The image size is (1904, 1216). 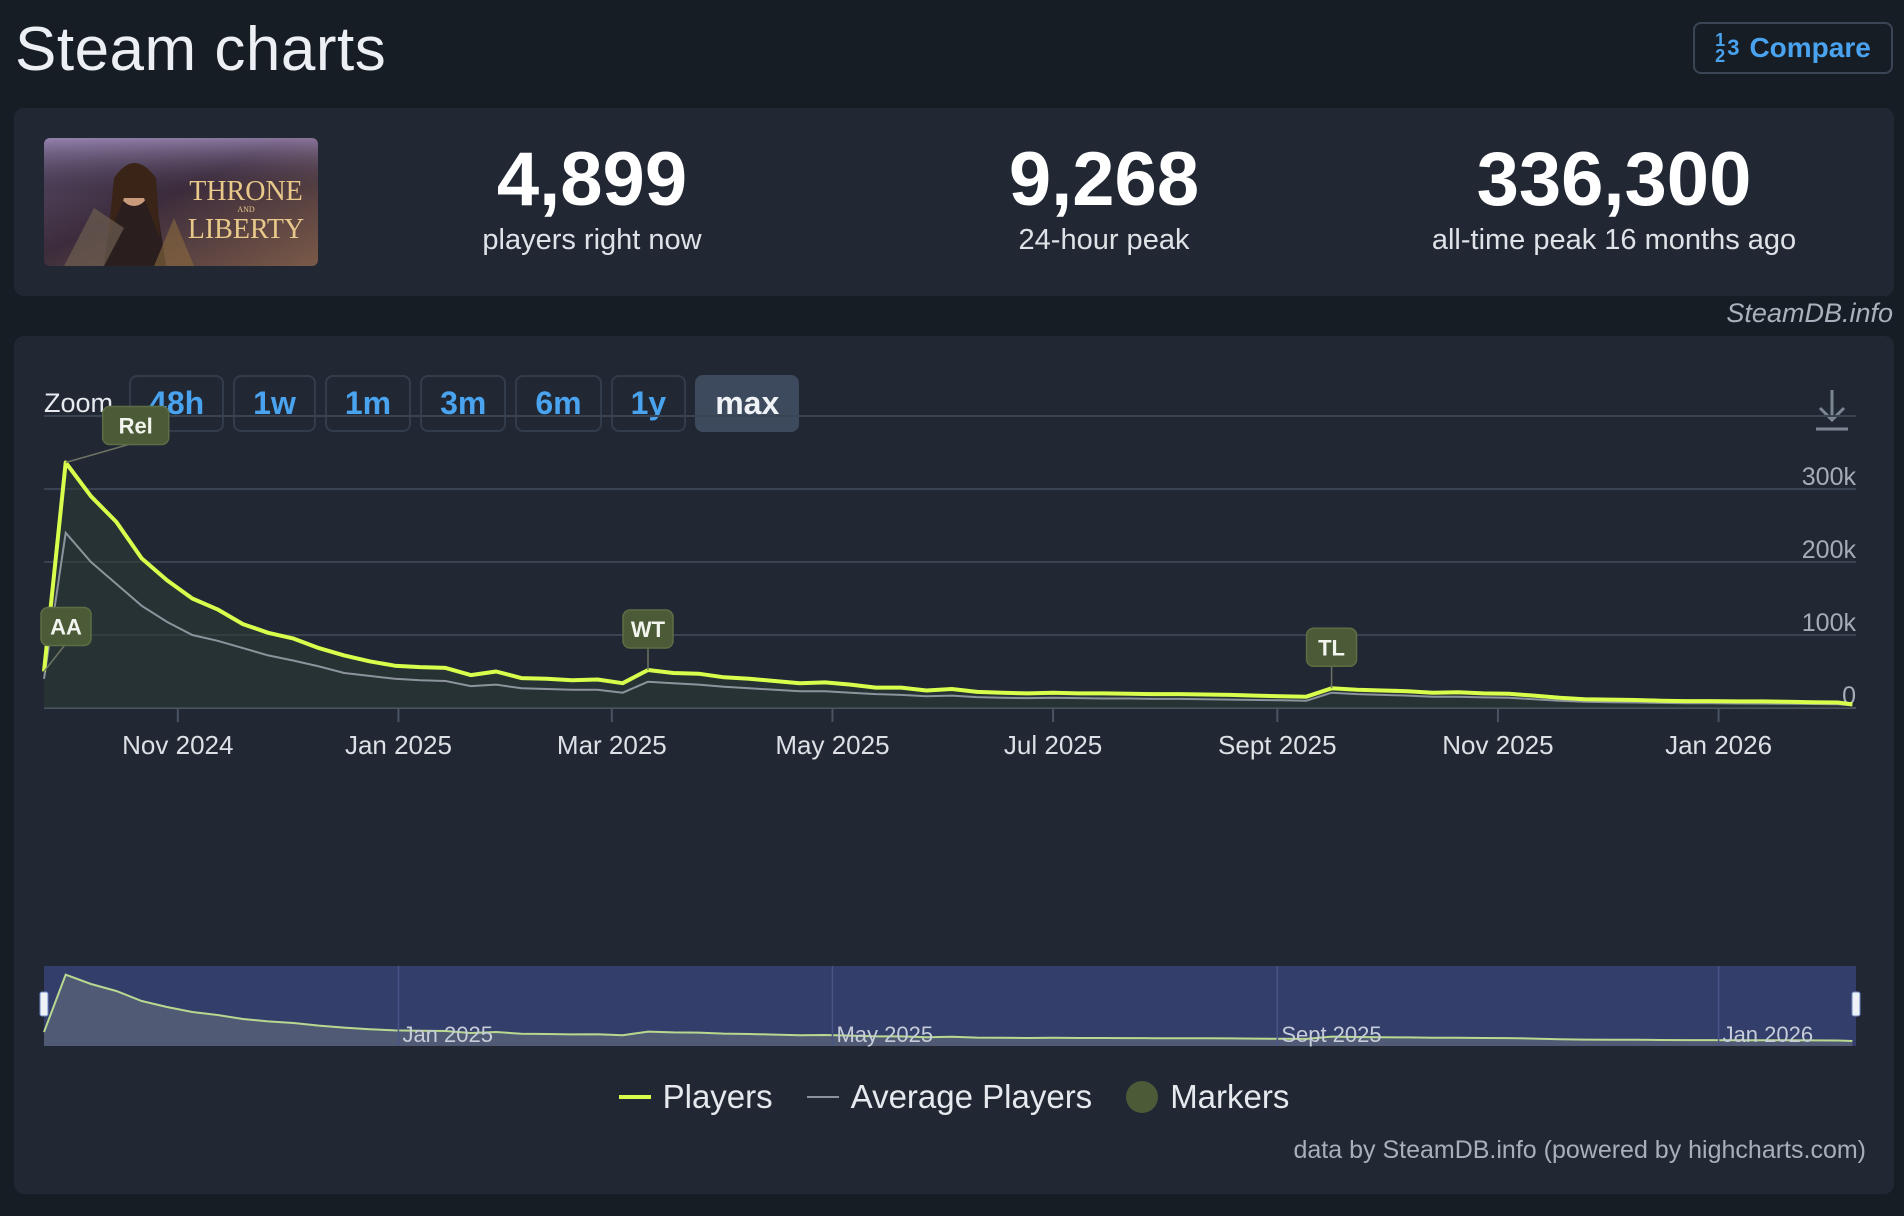 What do you see at coordinates (592, 179) in the screenshot?
I see `players-now-value: 4,899` at bounding box center [592, 179].